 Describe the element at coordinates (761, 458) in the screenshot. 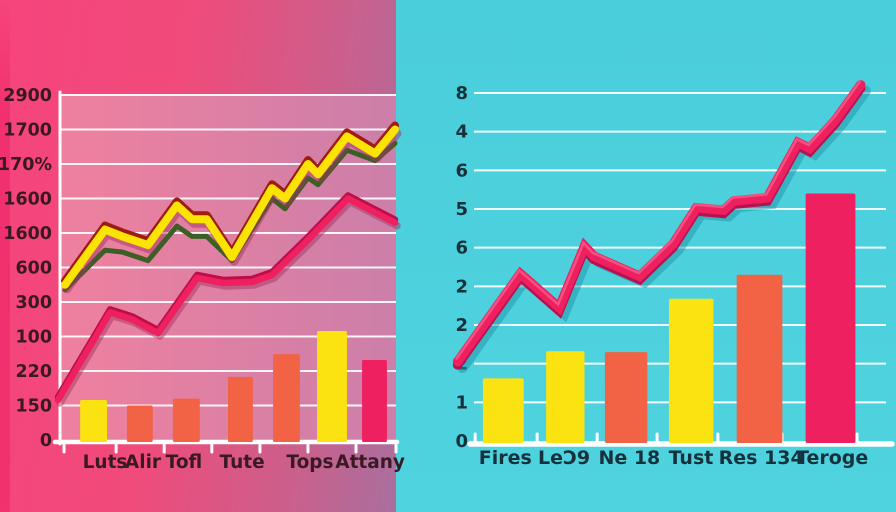

I see `x-axis-label: Res 134` at that location.